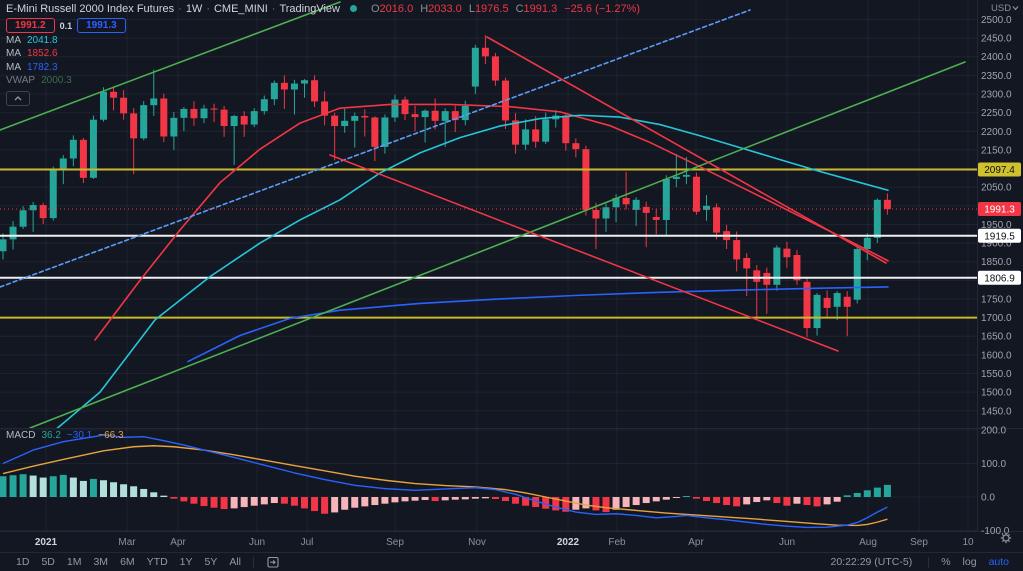 The height and width of the screenshot is (571, 1023). What do you see at coordinates (323, 67) in the screenshot?
I see `legend-row-ma3: MA 1782.3` at bounding box center [323, 67].